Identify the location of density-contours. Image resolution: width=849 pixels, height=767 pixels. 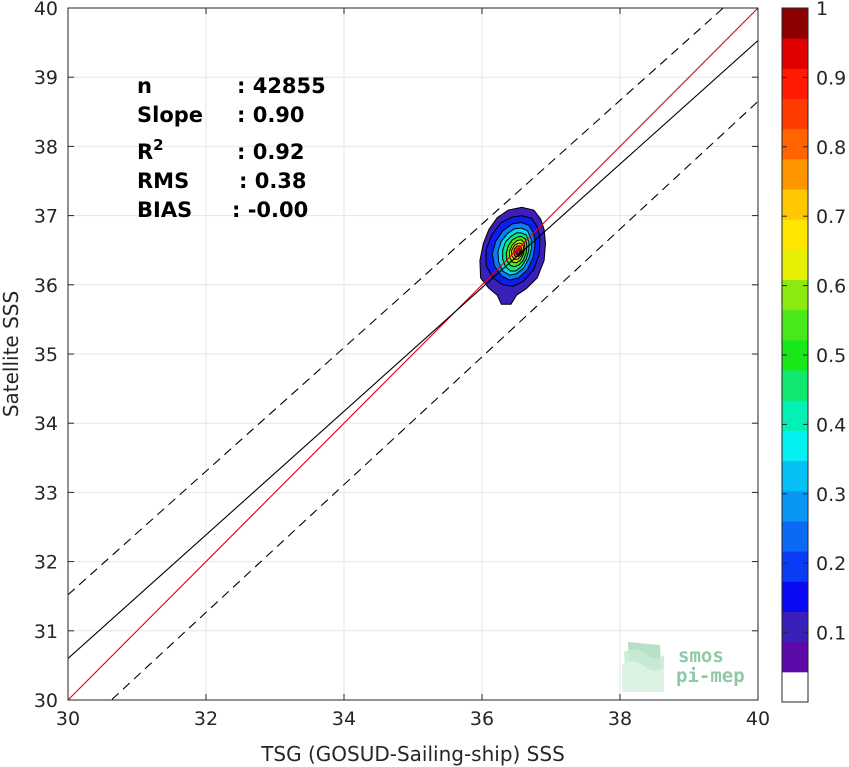
(512, 255).